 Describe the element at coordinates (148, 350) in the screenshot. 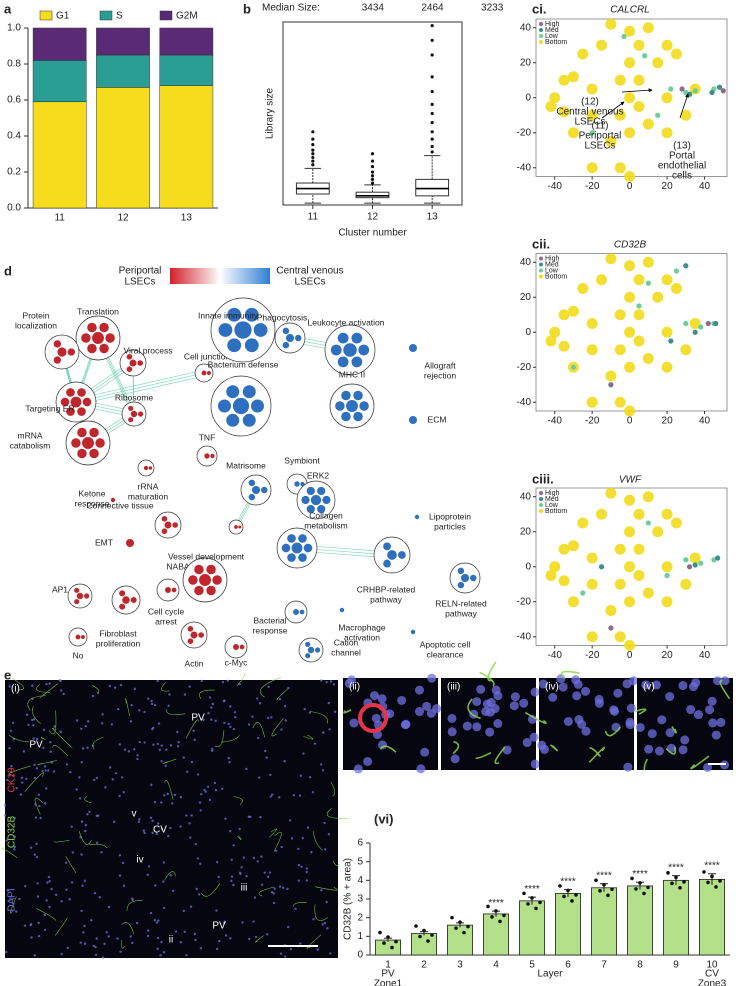

I see `node-label: Viral process` at that location.